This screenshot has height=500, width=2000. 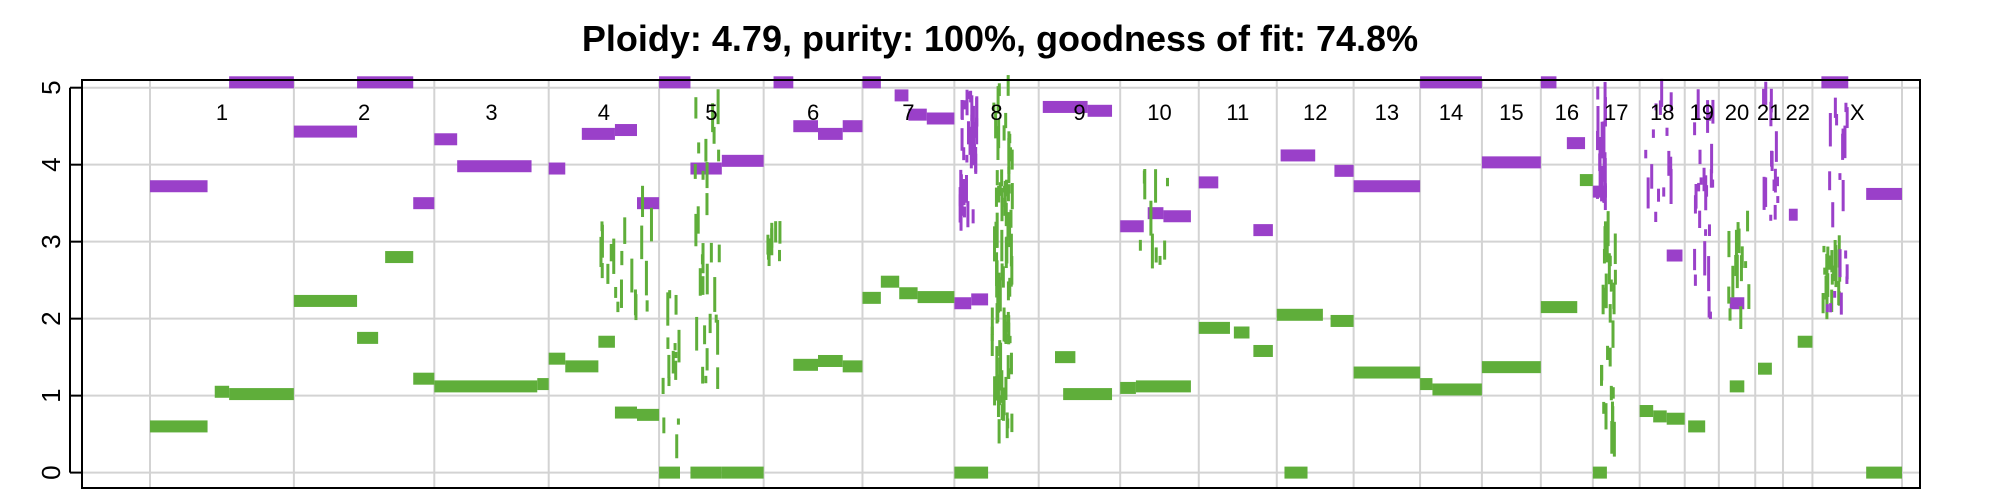 I want to click on chromosome-label-20: 20, so click(x=1737, y=112).